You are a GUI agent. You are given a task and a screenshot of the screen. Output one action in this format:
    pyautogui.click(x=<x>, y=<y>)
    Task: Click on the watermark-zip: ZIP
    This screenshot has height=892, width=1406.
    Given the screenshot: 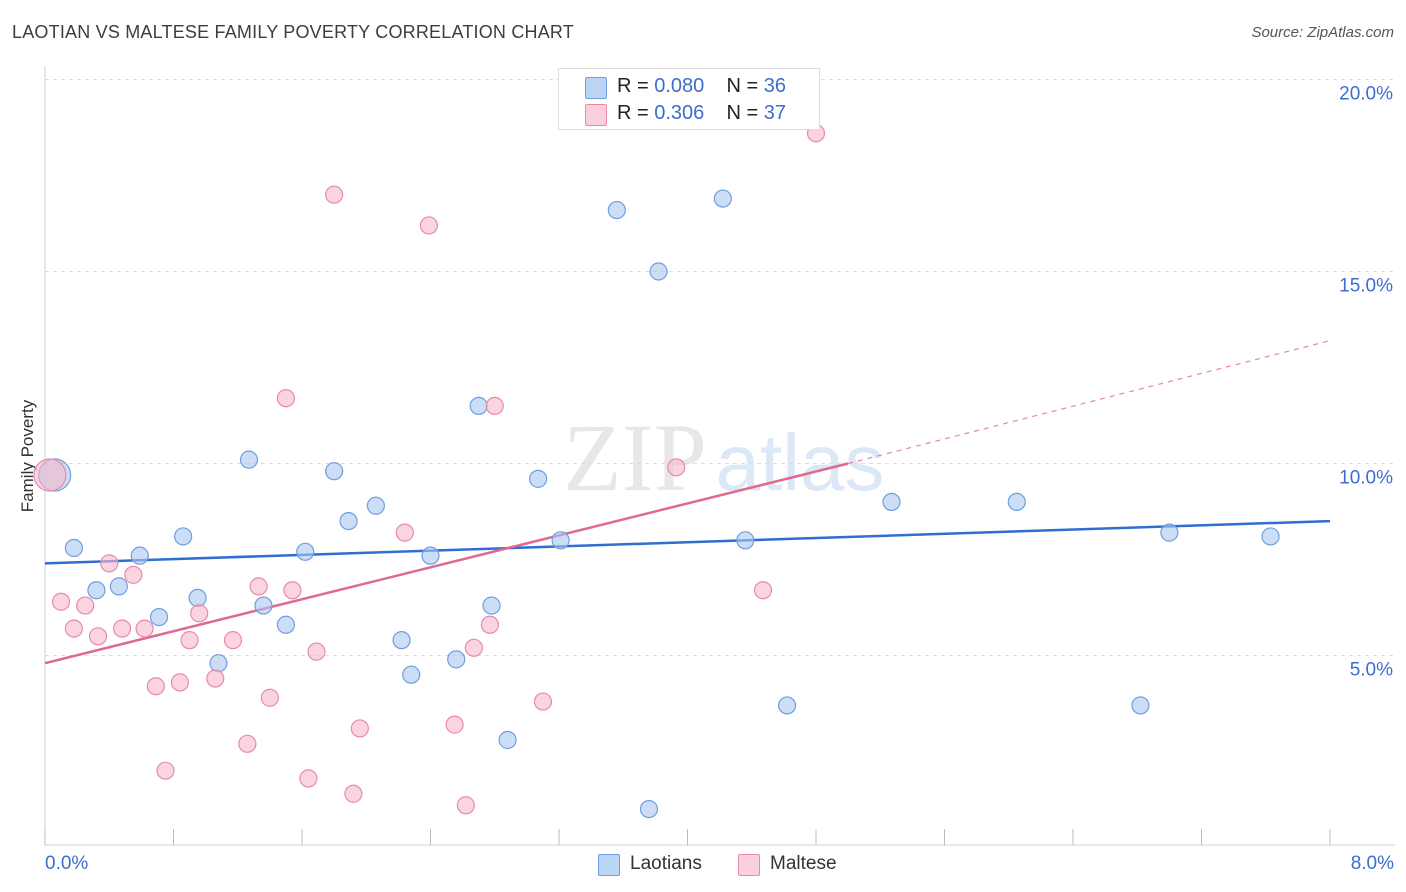 What is the action you would take?
    pyautogui.click(x=635, y=457)
    